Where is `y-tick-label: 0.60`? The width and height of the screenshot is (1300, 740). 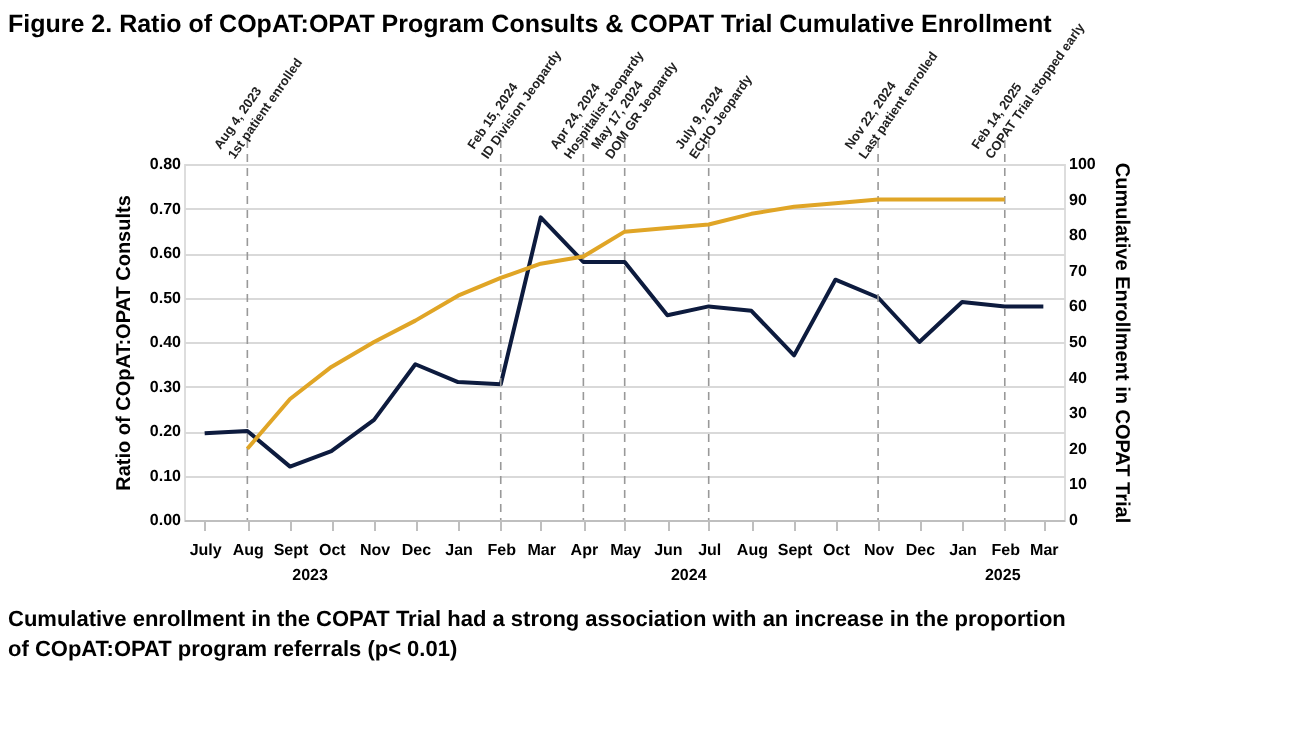 y-tick-label: 0.60 is located at coordinates (166, 253).